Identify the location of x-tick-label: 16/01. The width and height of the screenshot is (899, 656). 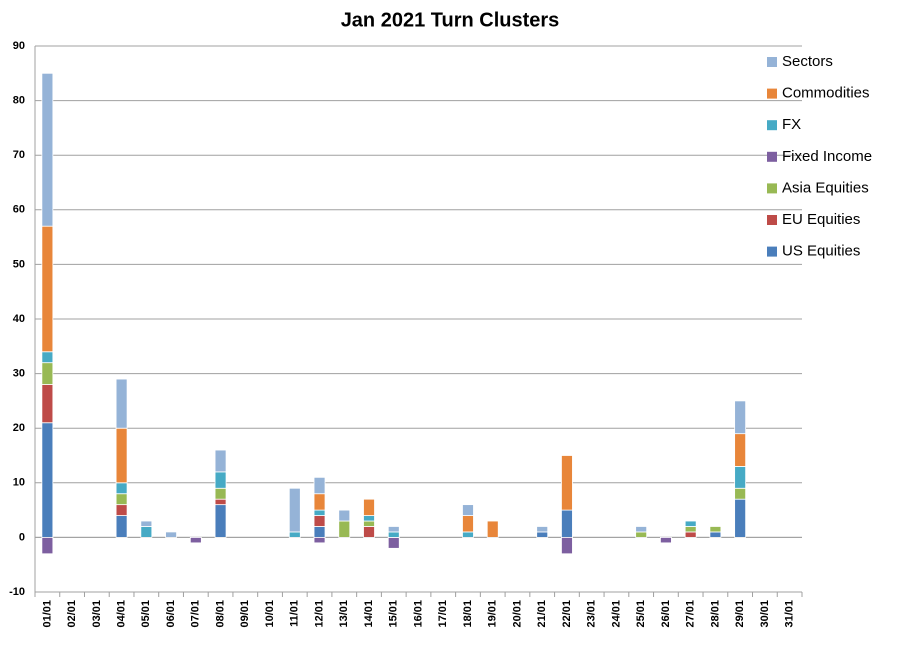
(418, 614).